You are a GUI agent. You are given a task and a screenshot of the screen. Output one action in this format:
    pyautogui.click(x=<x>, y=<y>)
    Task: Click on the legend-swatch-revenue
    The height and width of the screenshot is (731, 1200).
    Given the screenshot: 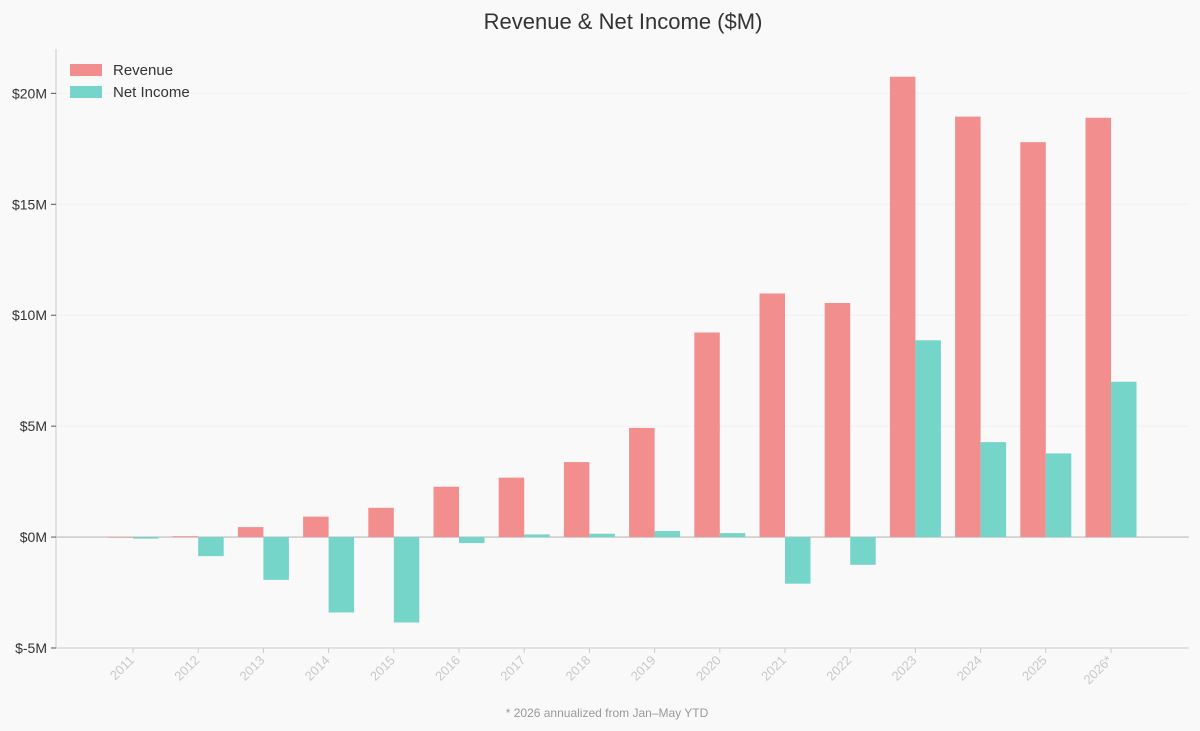 What is the action you would take?
    pyautogui.click(x=86, y=70)
    